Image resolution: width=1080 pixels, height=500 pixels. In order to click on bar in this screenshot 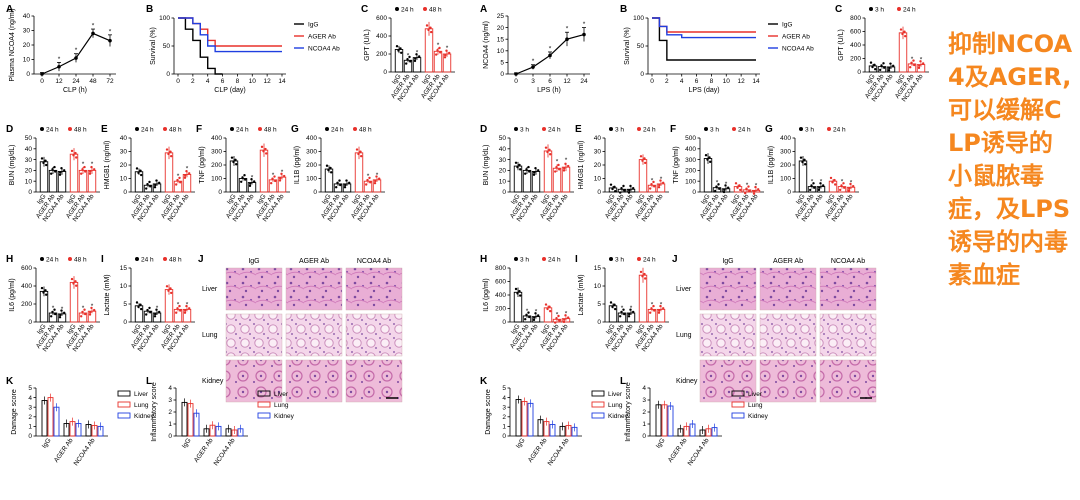, I will do `click(50, 417)`.